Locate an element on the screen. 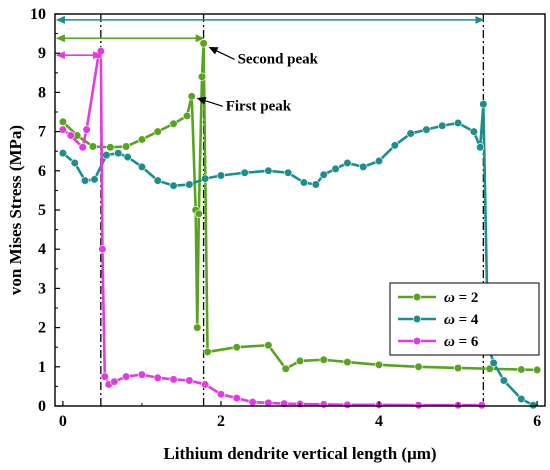  legend-label: ω = 2 is located at coordinates (461, 298).